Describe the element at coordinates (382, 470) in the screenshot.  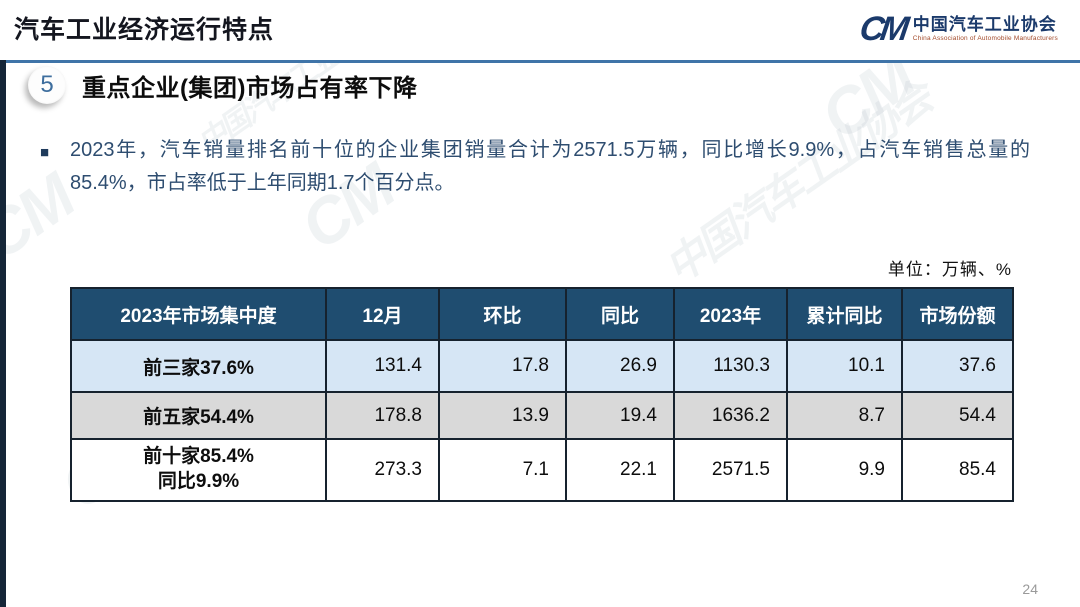
I see `cell-value: 273.3` at that location.